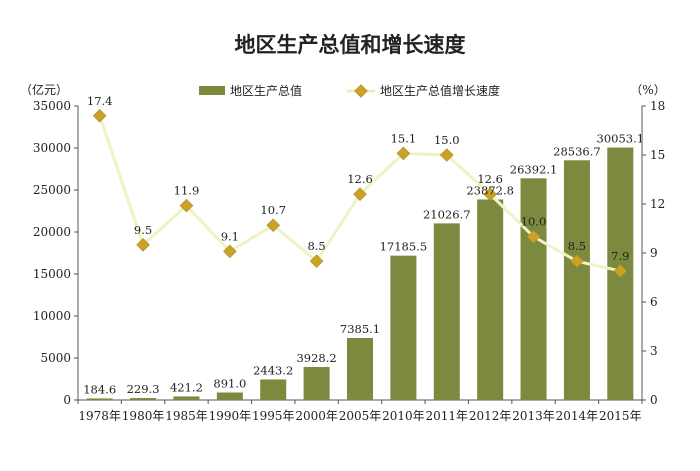  I want to click on bar-value-label: 26392.1, so click(534, 169).